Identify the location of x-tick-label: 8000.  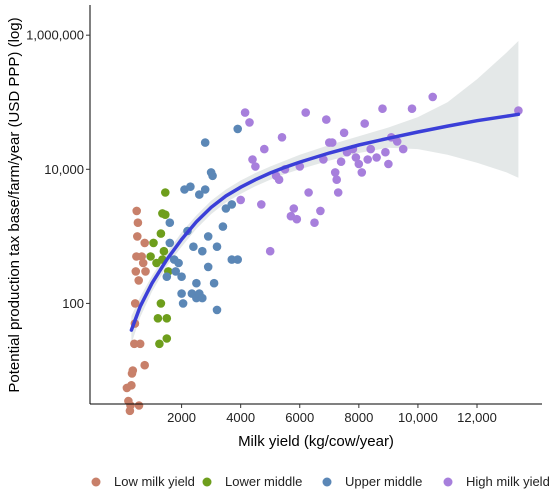
(358, 417).